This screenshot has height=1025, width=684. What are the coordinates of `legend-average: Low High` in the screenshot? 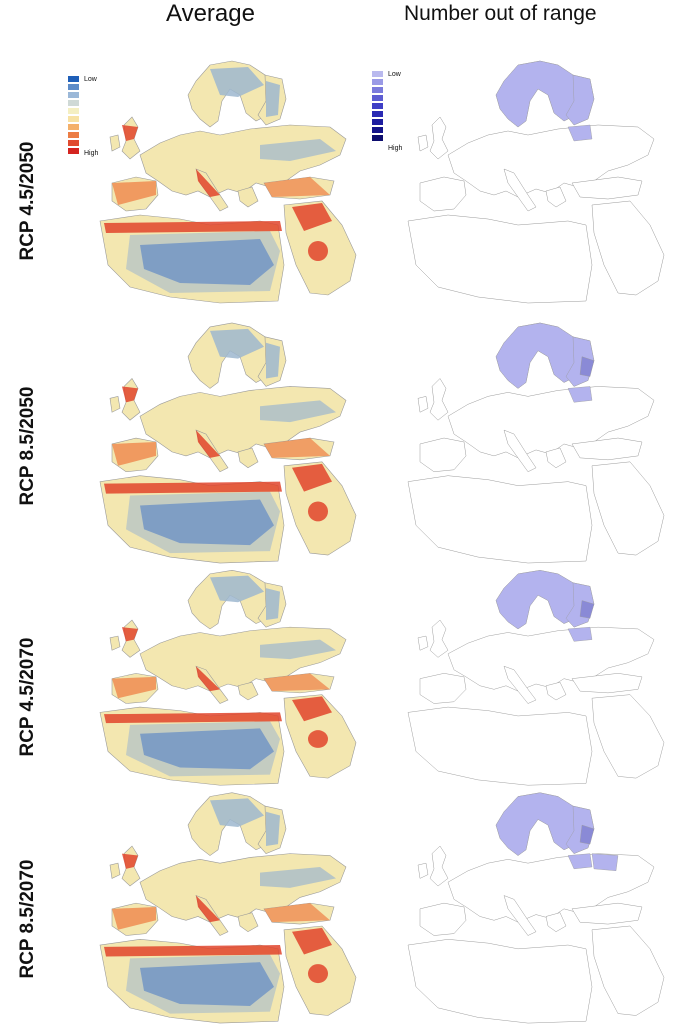 It's located at (98, 119).